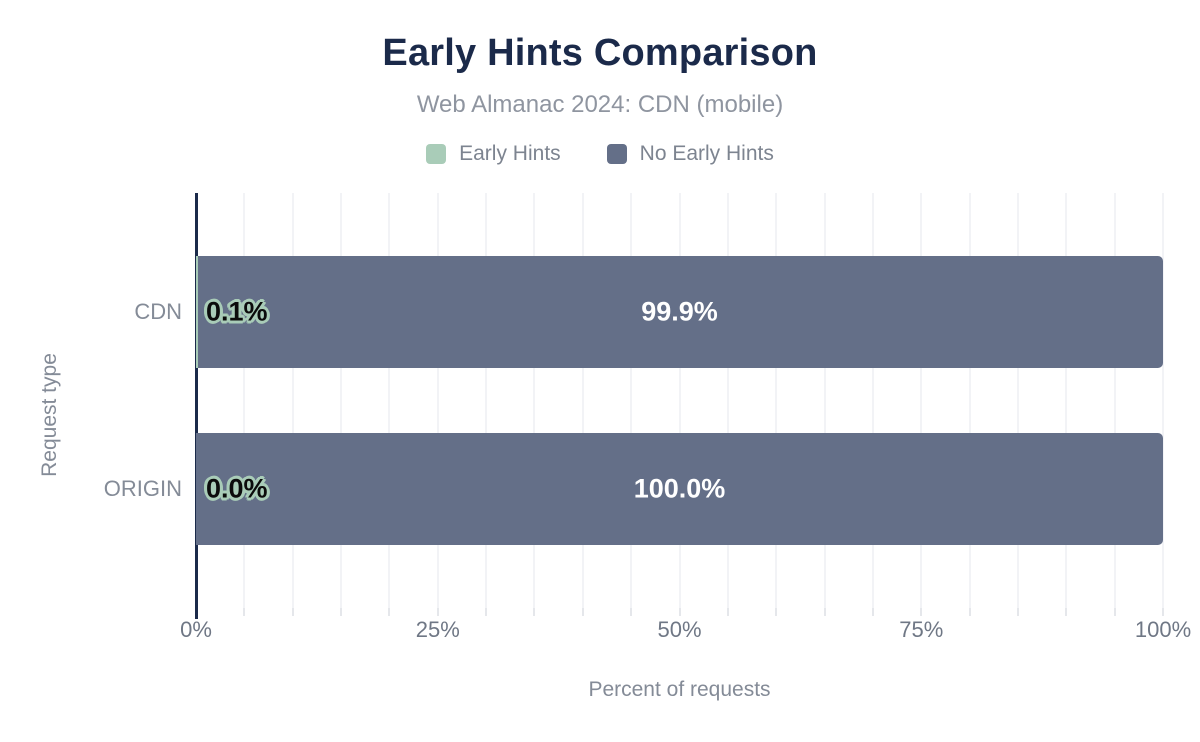 This screenshot has width=1200, height=742. I want to click on x-zero-axis-line, so click(196, 406).